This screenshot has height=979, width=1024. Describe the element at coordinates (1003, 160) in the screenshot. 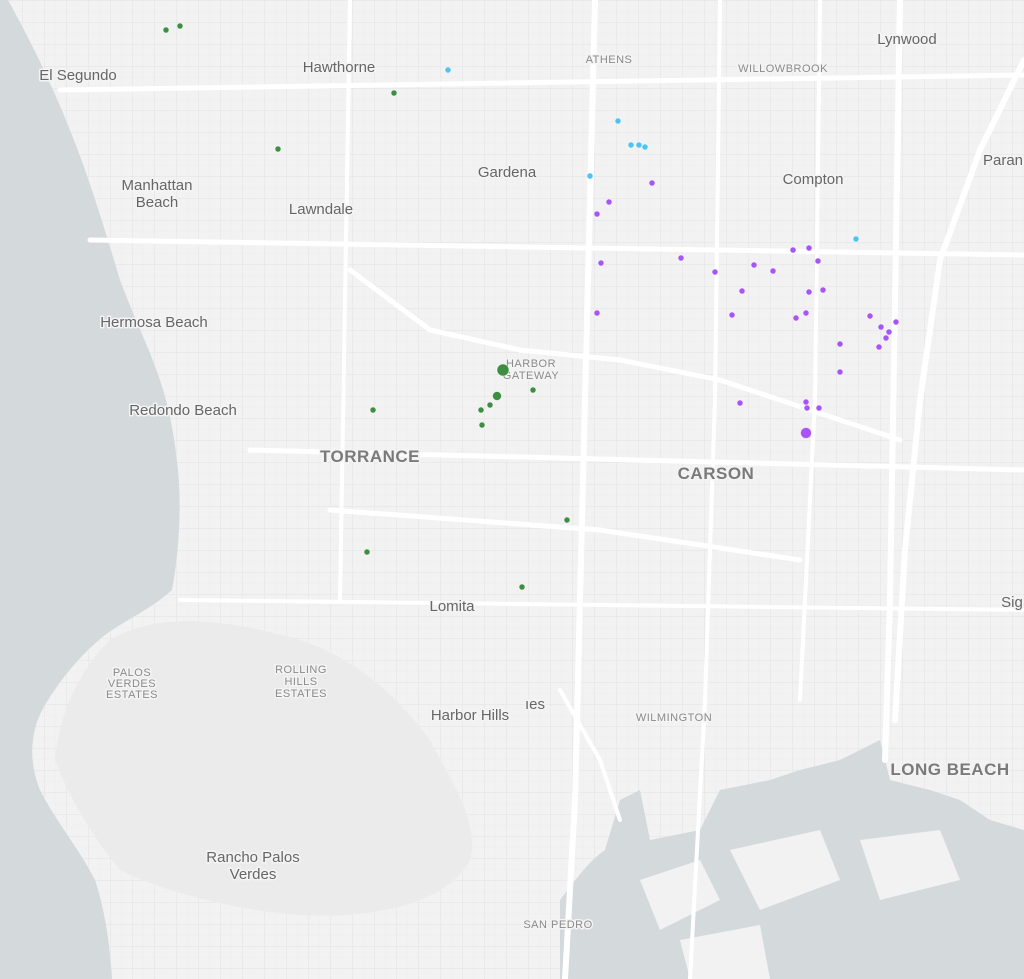

I see `label-paramount: Paran` at that location.